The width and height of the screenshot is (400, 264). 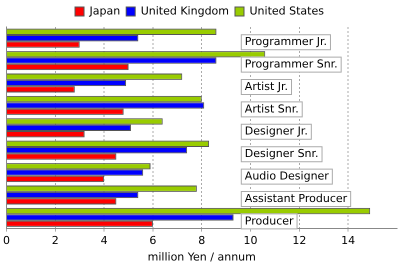 What do you see at coordinates (55, 241) in the screenshot?
I see `x-tick-label: 2` at bounding box center [55, 241].